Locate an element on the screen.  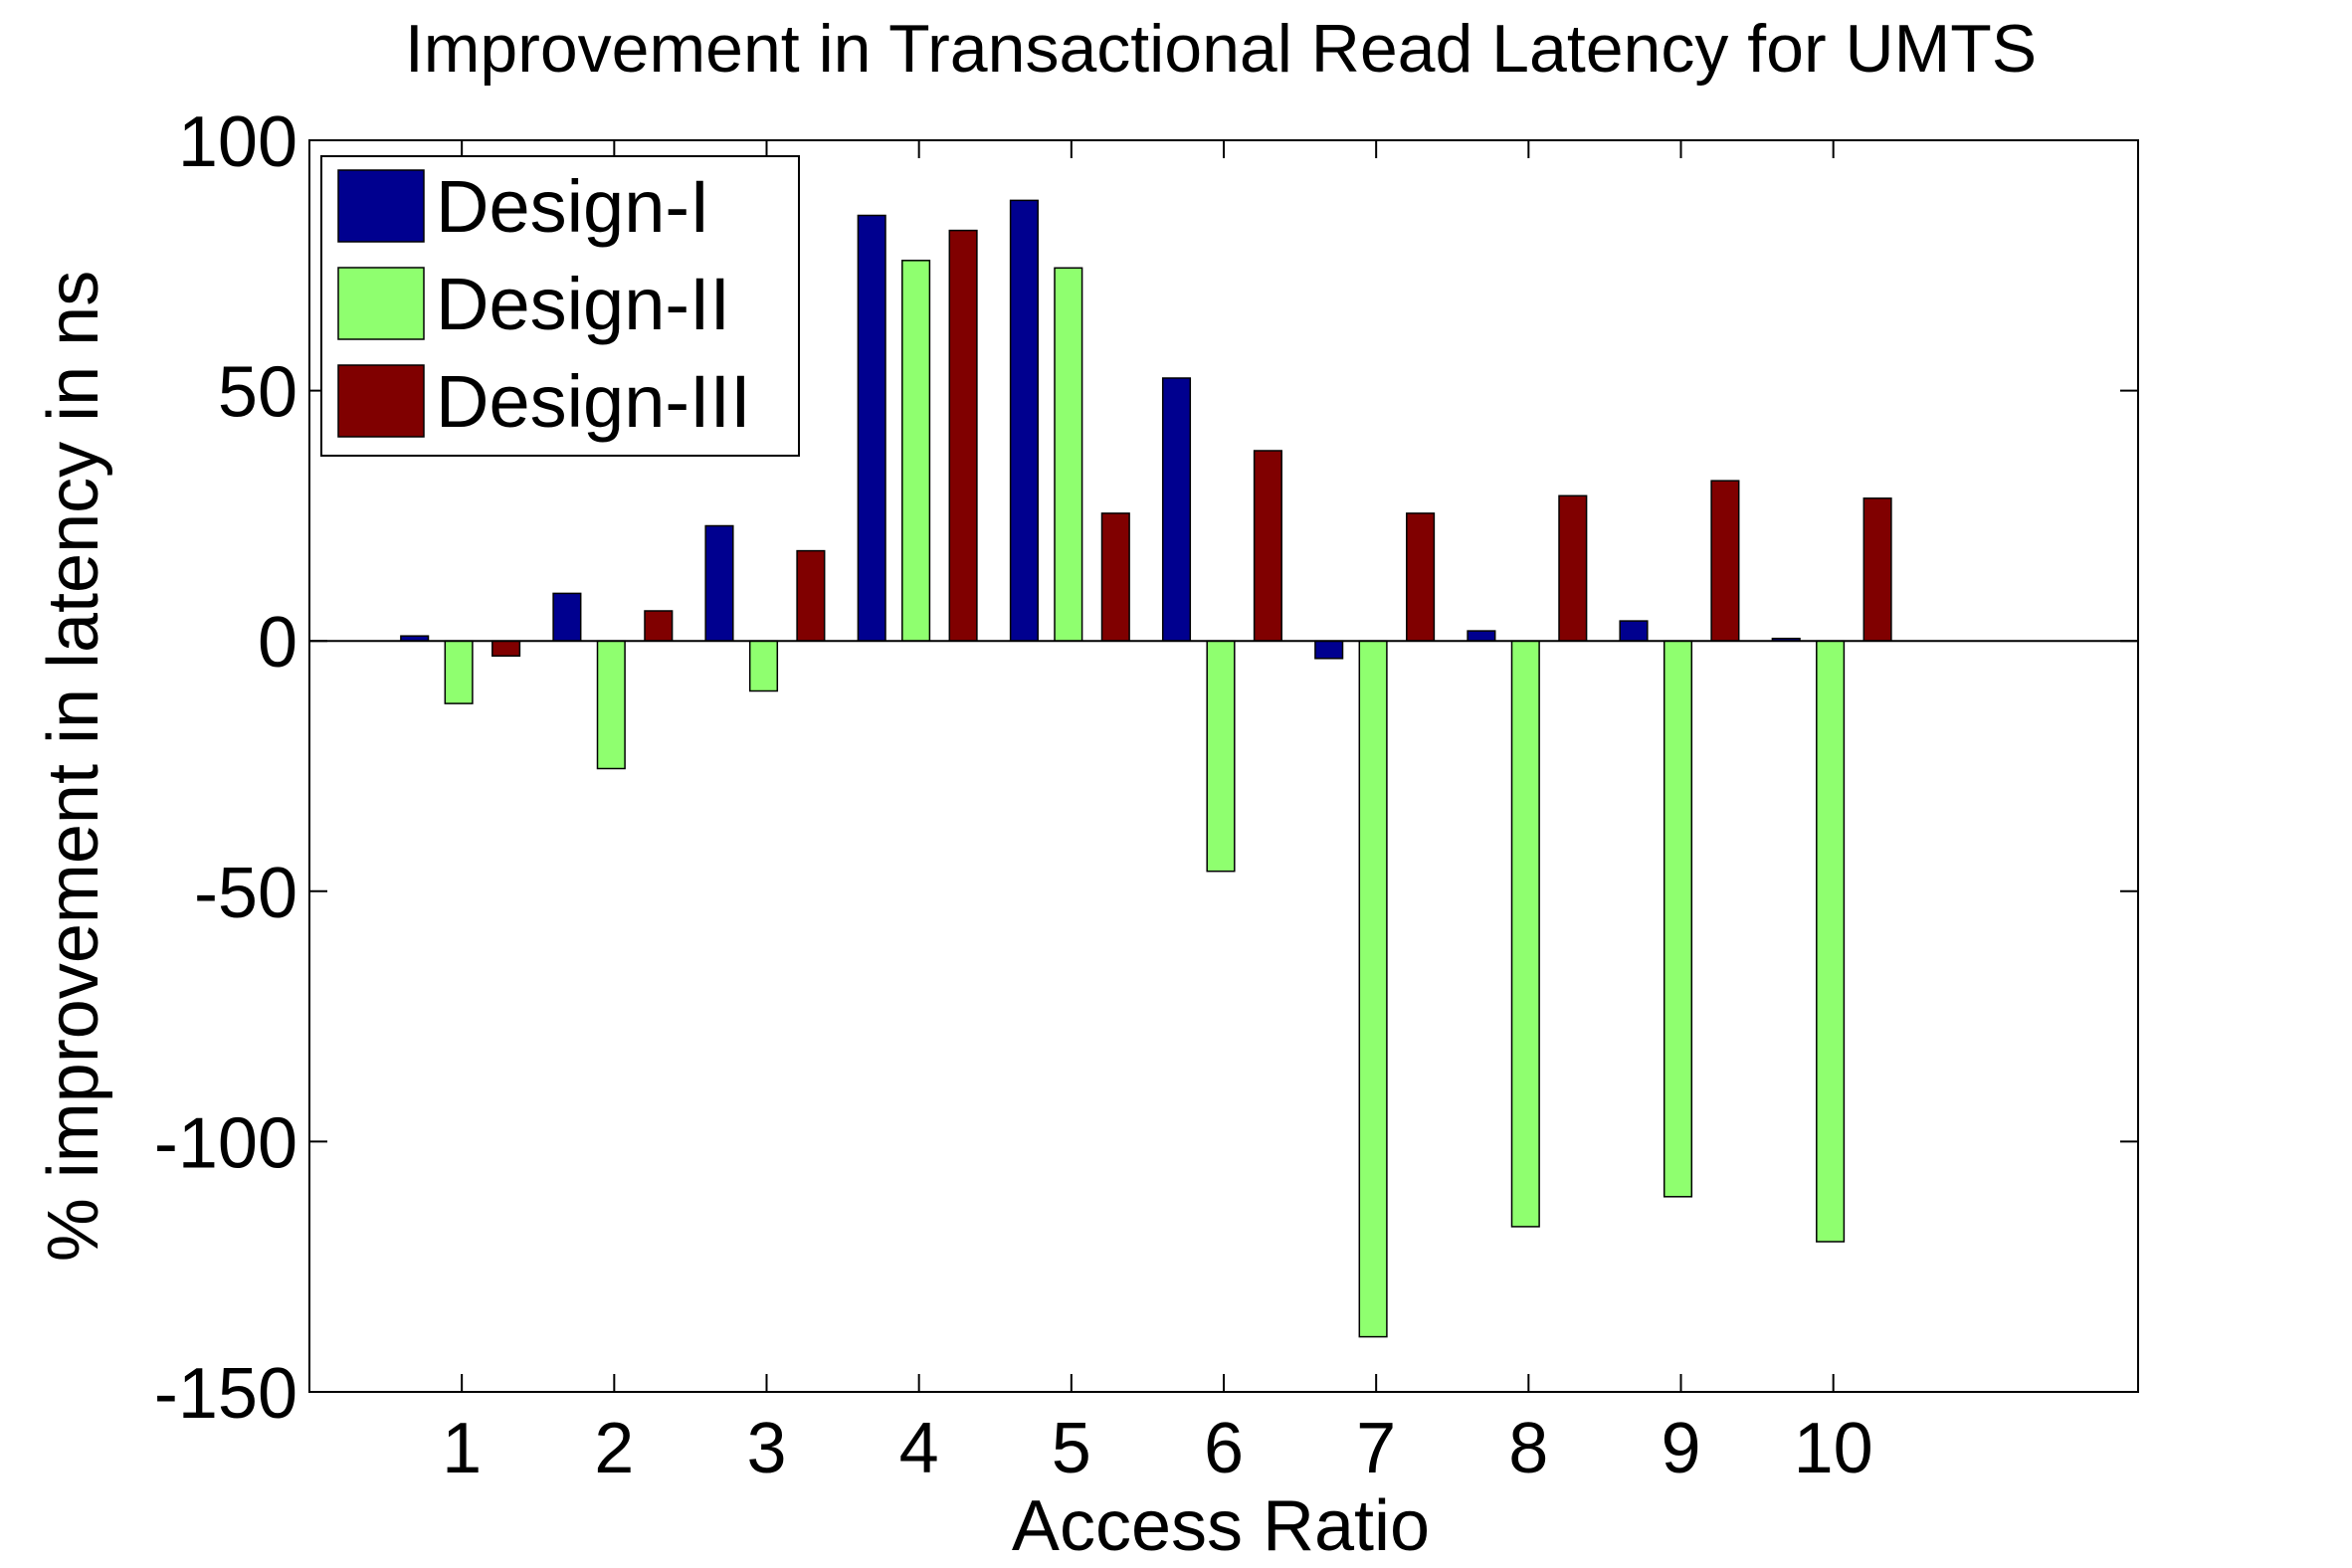
x-tick-label: 2 is located at coordinates (614, 1448).